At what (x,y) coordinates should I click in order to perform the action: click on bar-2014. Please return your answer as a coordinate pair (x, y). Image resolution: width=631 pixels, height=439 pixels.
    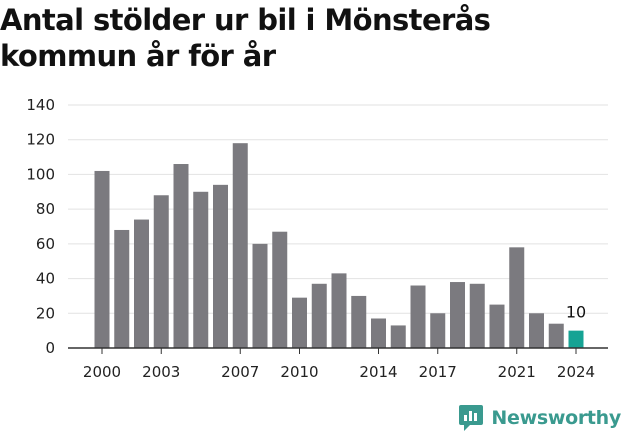
    Looking at the image, I should click on (378, 333).